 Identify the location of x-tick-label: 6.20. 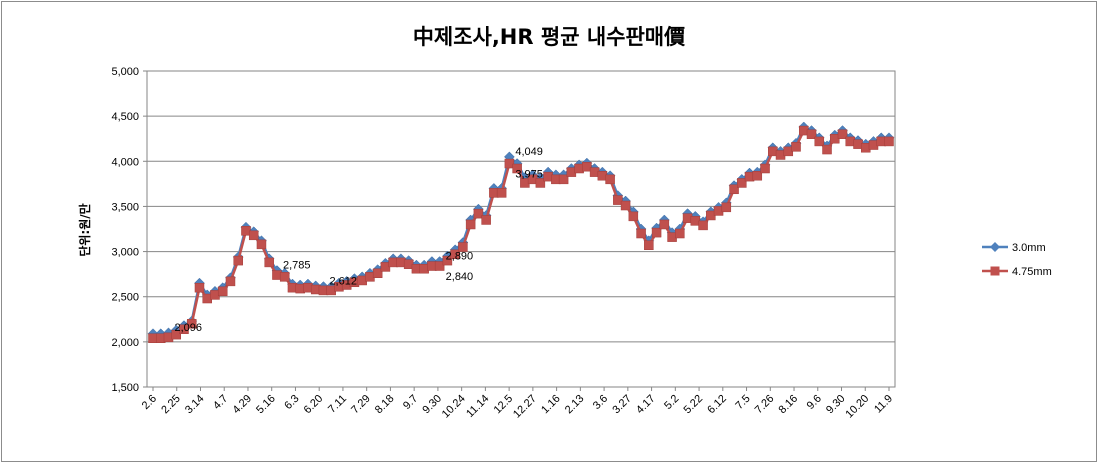
(314, 405).